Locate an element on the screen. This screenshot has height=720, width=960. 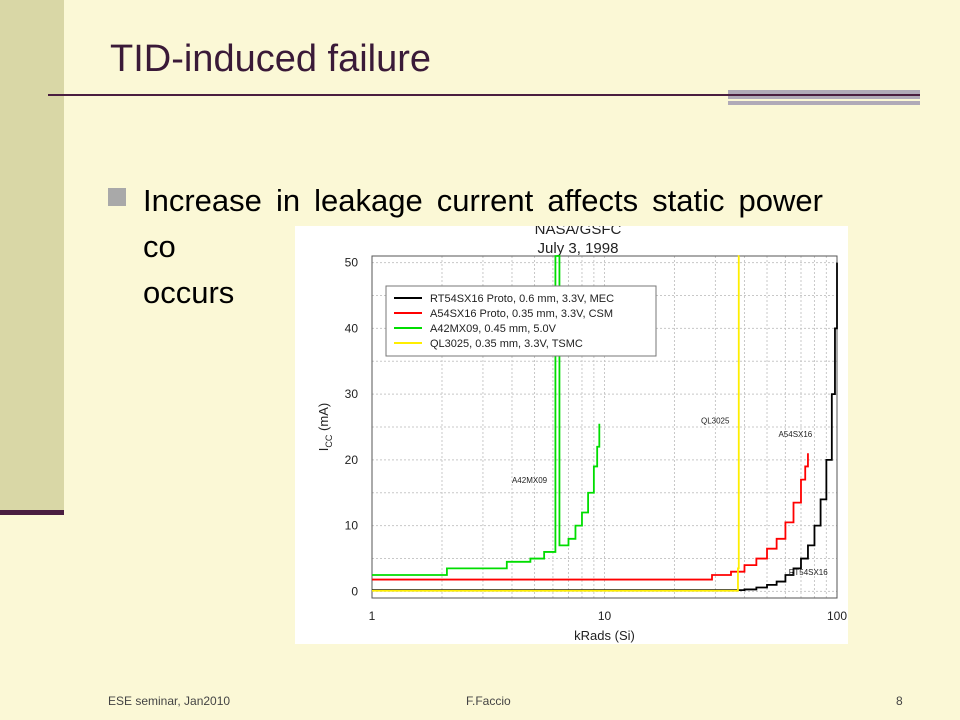
legend-entry: RT54SX16 Proto, 0.6 mm, 3.3V, MEC is located at coordinates (522, 299).